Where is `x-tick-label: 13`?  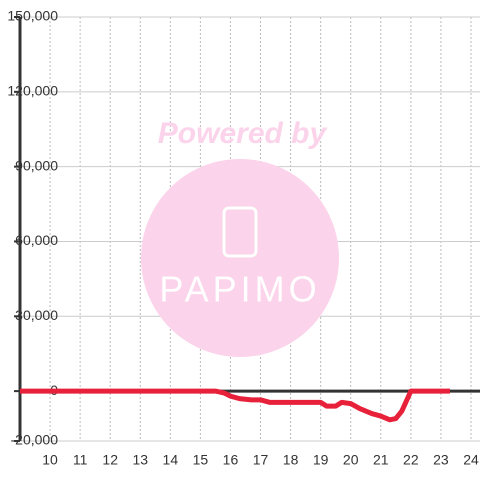 x-tick-label: 13 is located at coordinates (140, 460).